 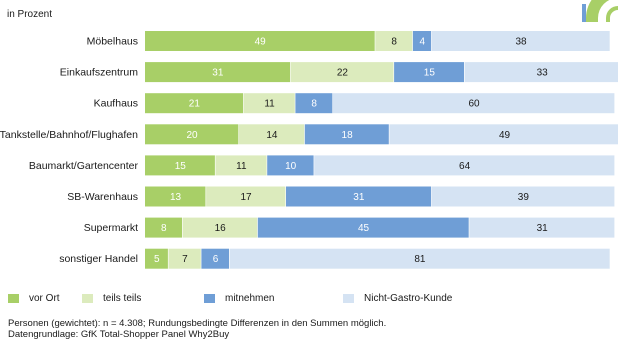 I want to click on data-label: 20, so click(x=192, y=135).